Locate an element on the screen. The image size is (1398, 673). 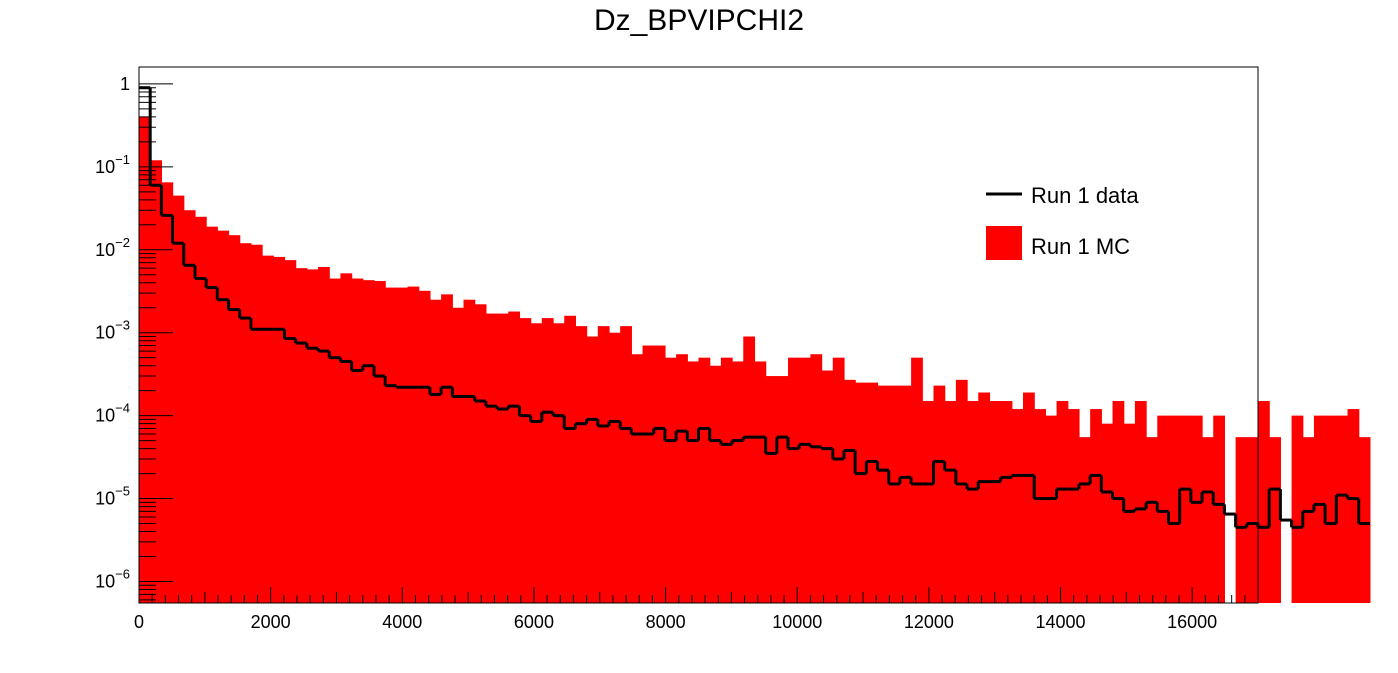
x-tick-label: 2000 is located at coordinates (271, 622).